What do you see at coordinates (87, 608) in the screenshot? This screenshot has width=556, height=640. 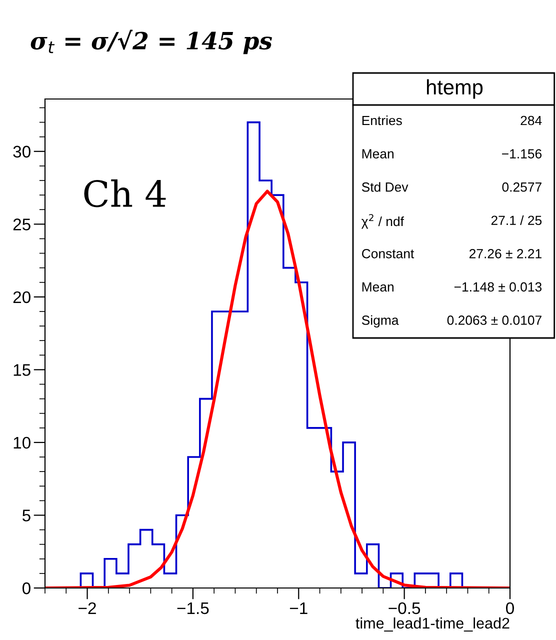 I see `x-tick-label: −2` at bounding box center [87, 608].